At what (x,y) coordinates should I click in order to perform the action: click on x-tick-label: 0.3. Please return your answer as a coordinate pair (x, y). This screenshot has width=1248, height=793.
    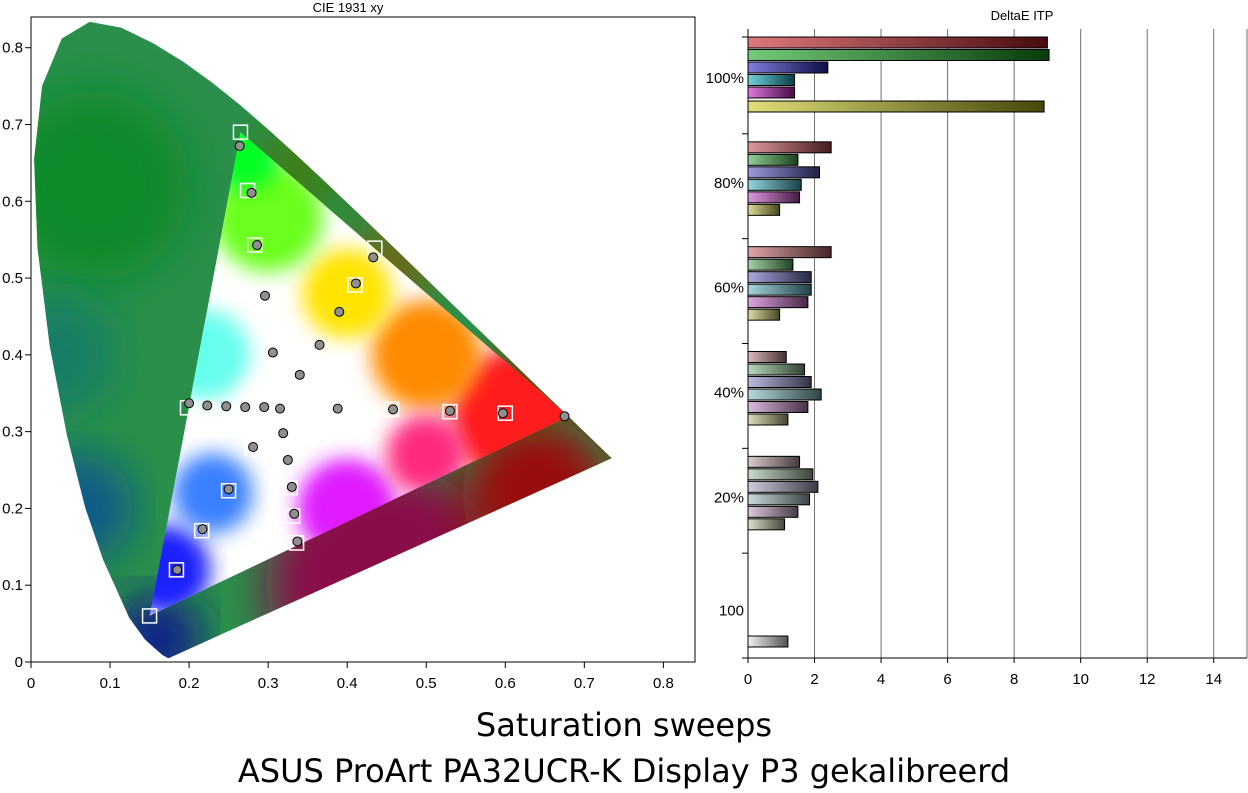
    Looking at the image, I should click on (268, 683).